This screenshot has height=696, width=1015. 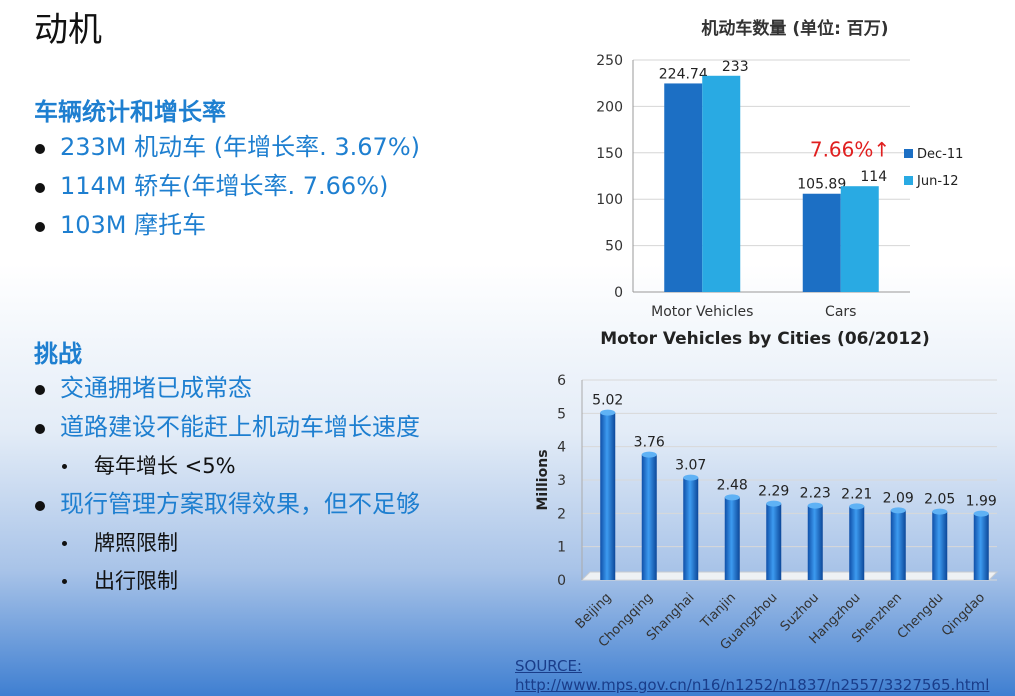 I want to click on city-value-label: 2.21, so click(x=856, y=494).